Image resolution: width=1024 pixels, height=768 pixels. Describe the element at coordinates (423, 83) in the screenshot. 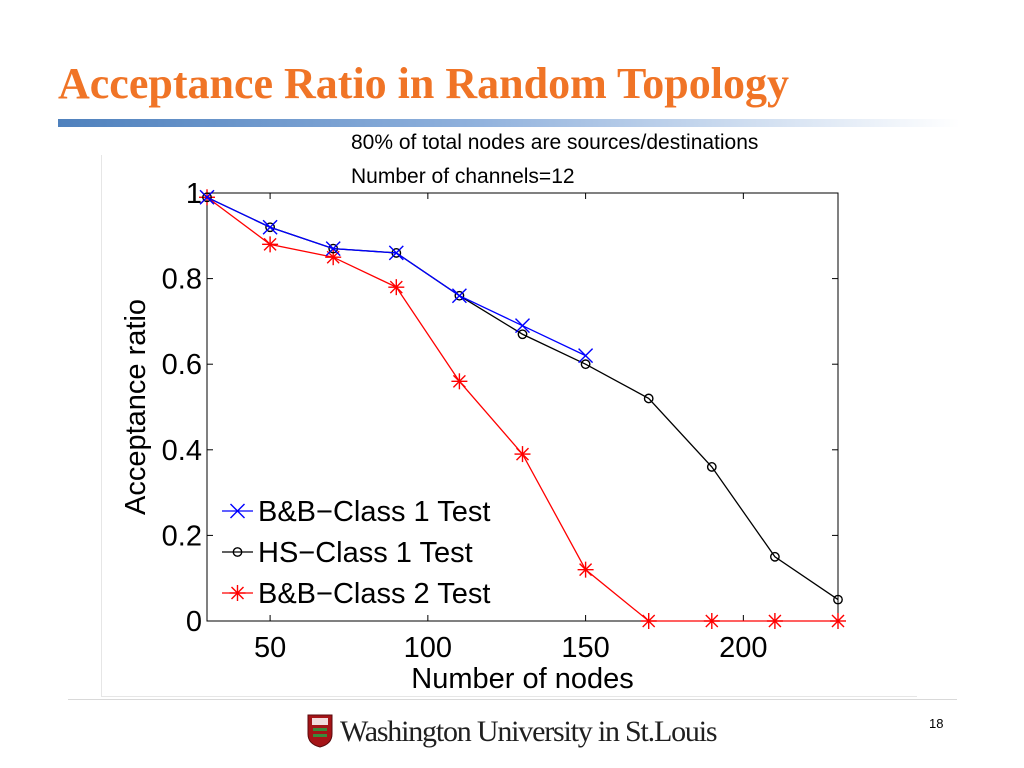

I see `slide-title: Acceptance Ratio in Random Topology` at that location.